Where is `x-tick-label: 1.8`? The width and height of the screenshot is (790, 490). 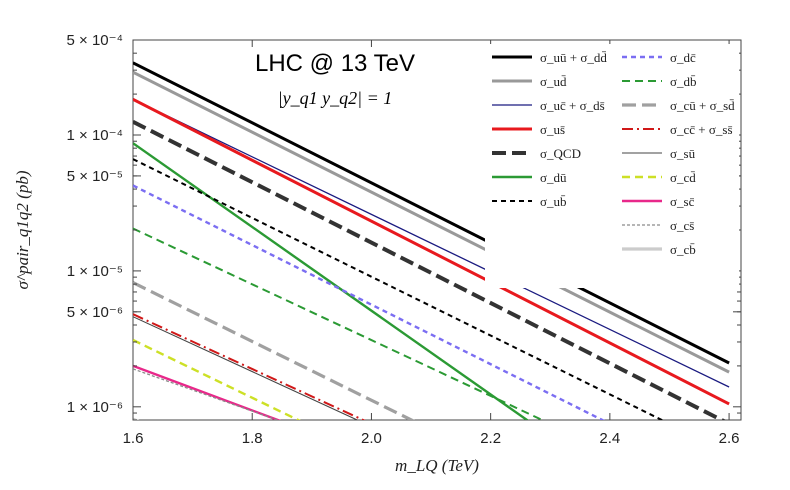 x-tick-label: 1.8 is located at coordinates (252, 438).